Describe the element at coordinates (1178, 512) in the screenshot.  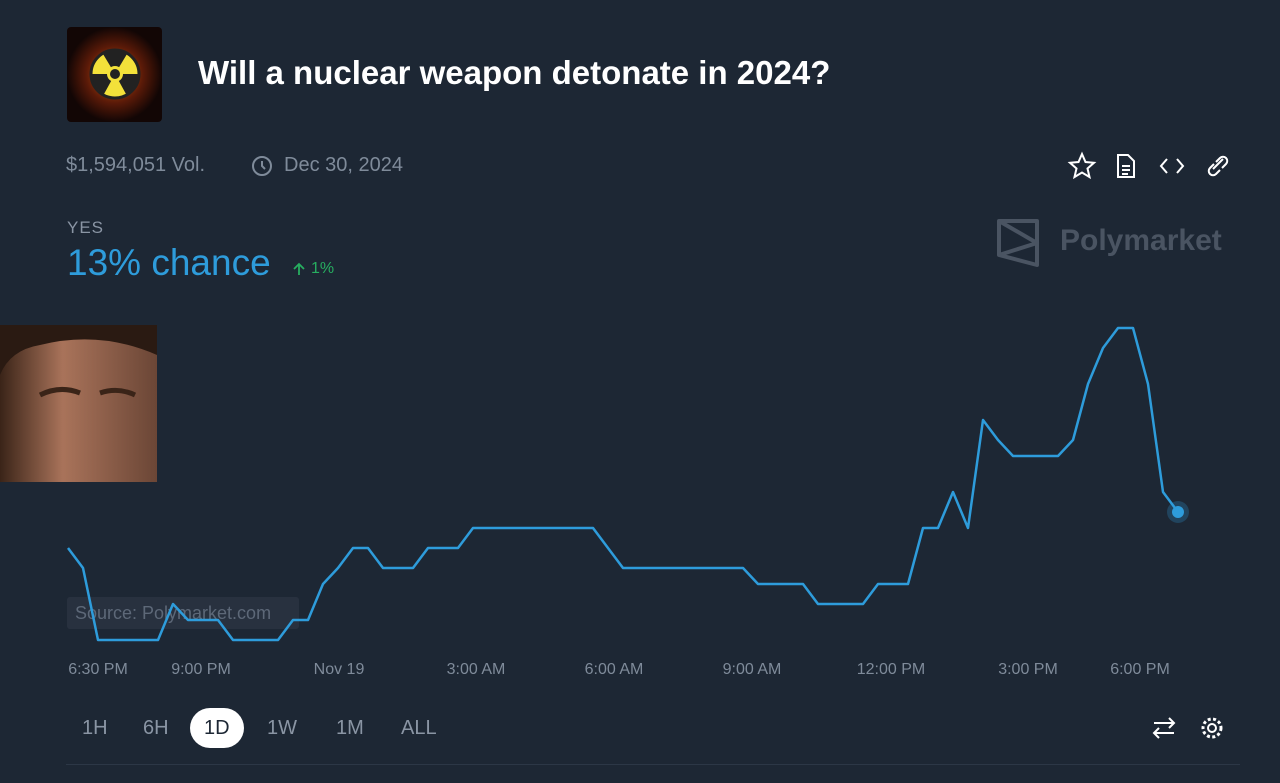
I see `current-point` at that location.